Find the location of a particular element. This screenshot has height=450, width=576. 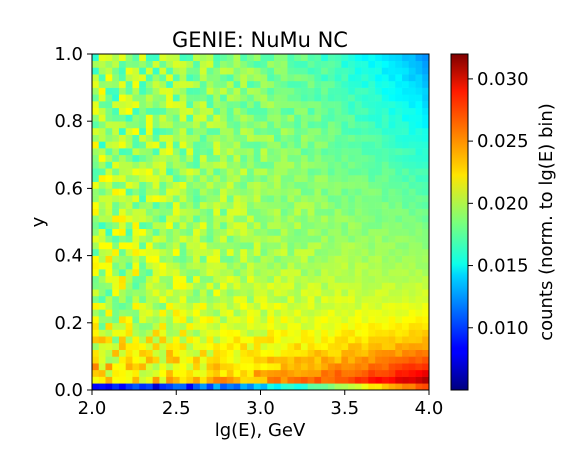

colorbar-tick-label: 0.020 is located at coordinates (503, 203).